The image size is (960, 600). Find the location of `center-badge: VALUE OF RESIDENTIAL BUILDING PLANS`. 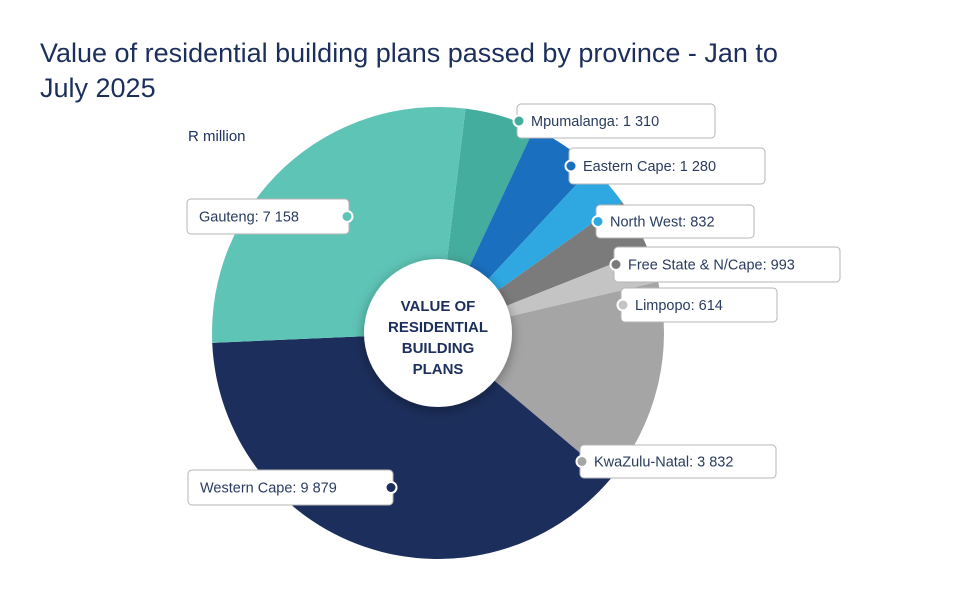

center-badge: VALUE OF RESIDENTIAL BUILDING PLANS is located at coordinates (438, 333).